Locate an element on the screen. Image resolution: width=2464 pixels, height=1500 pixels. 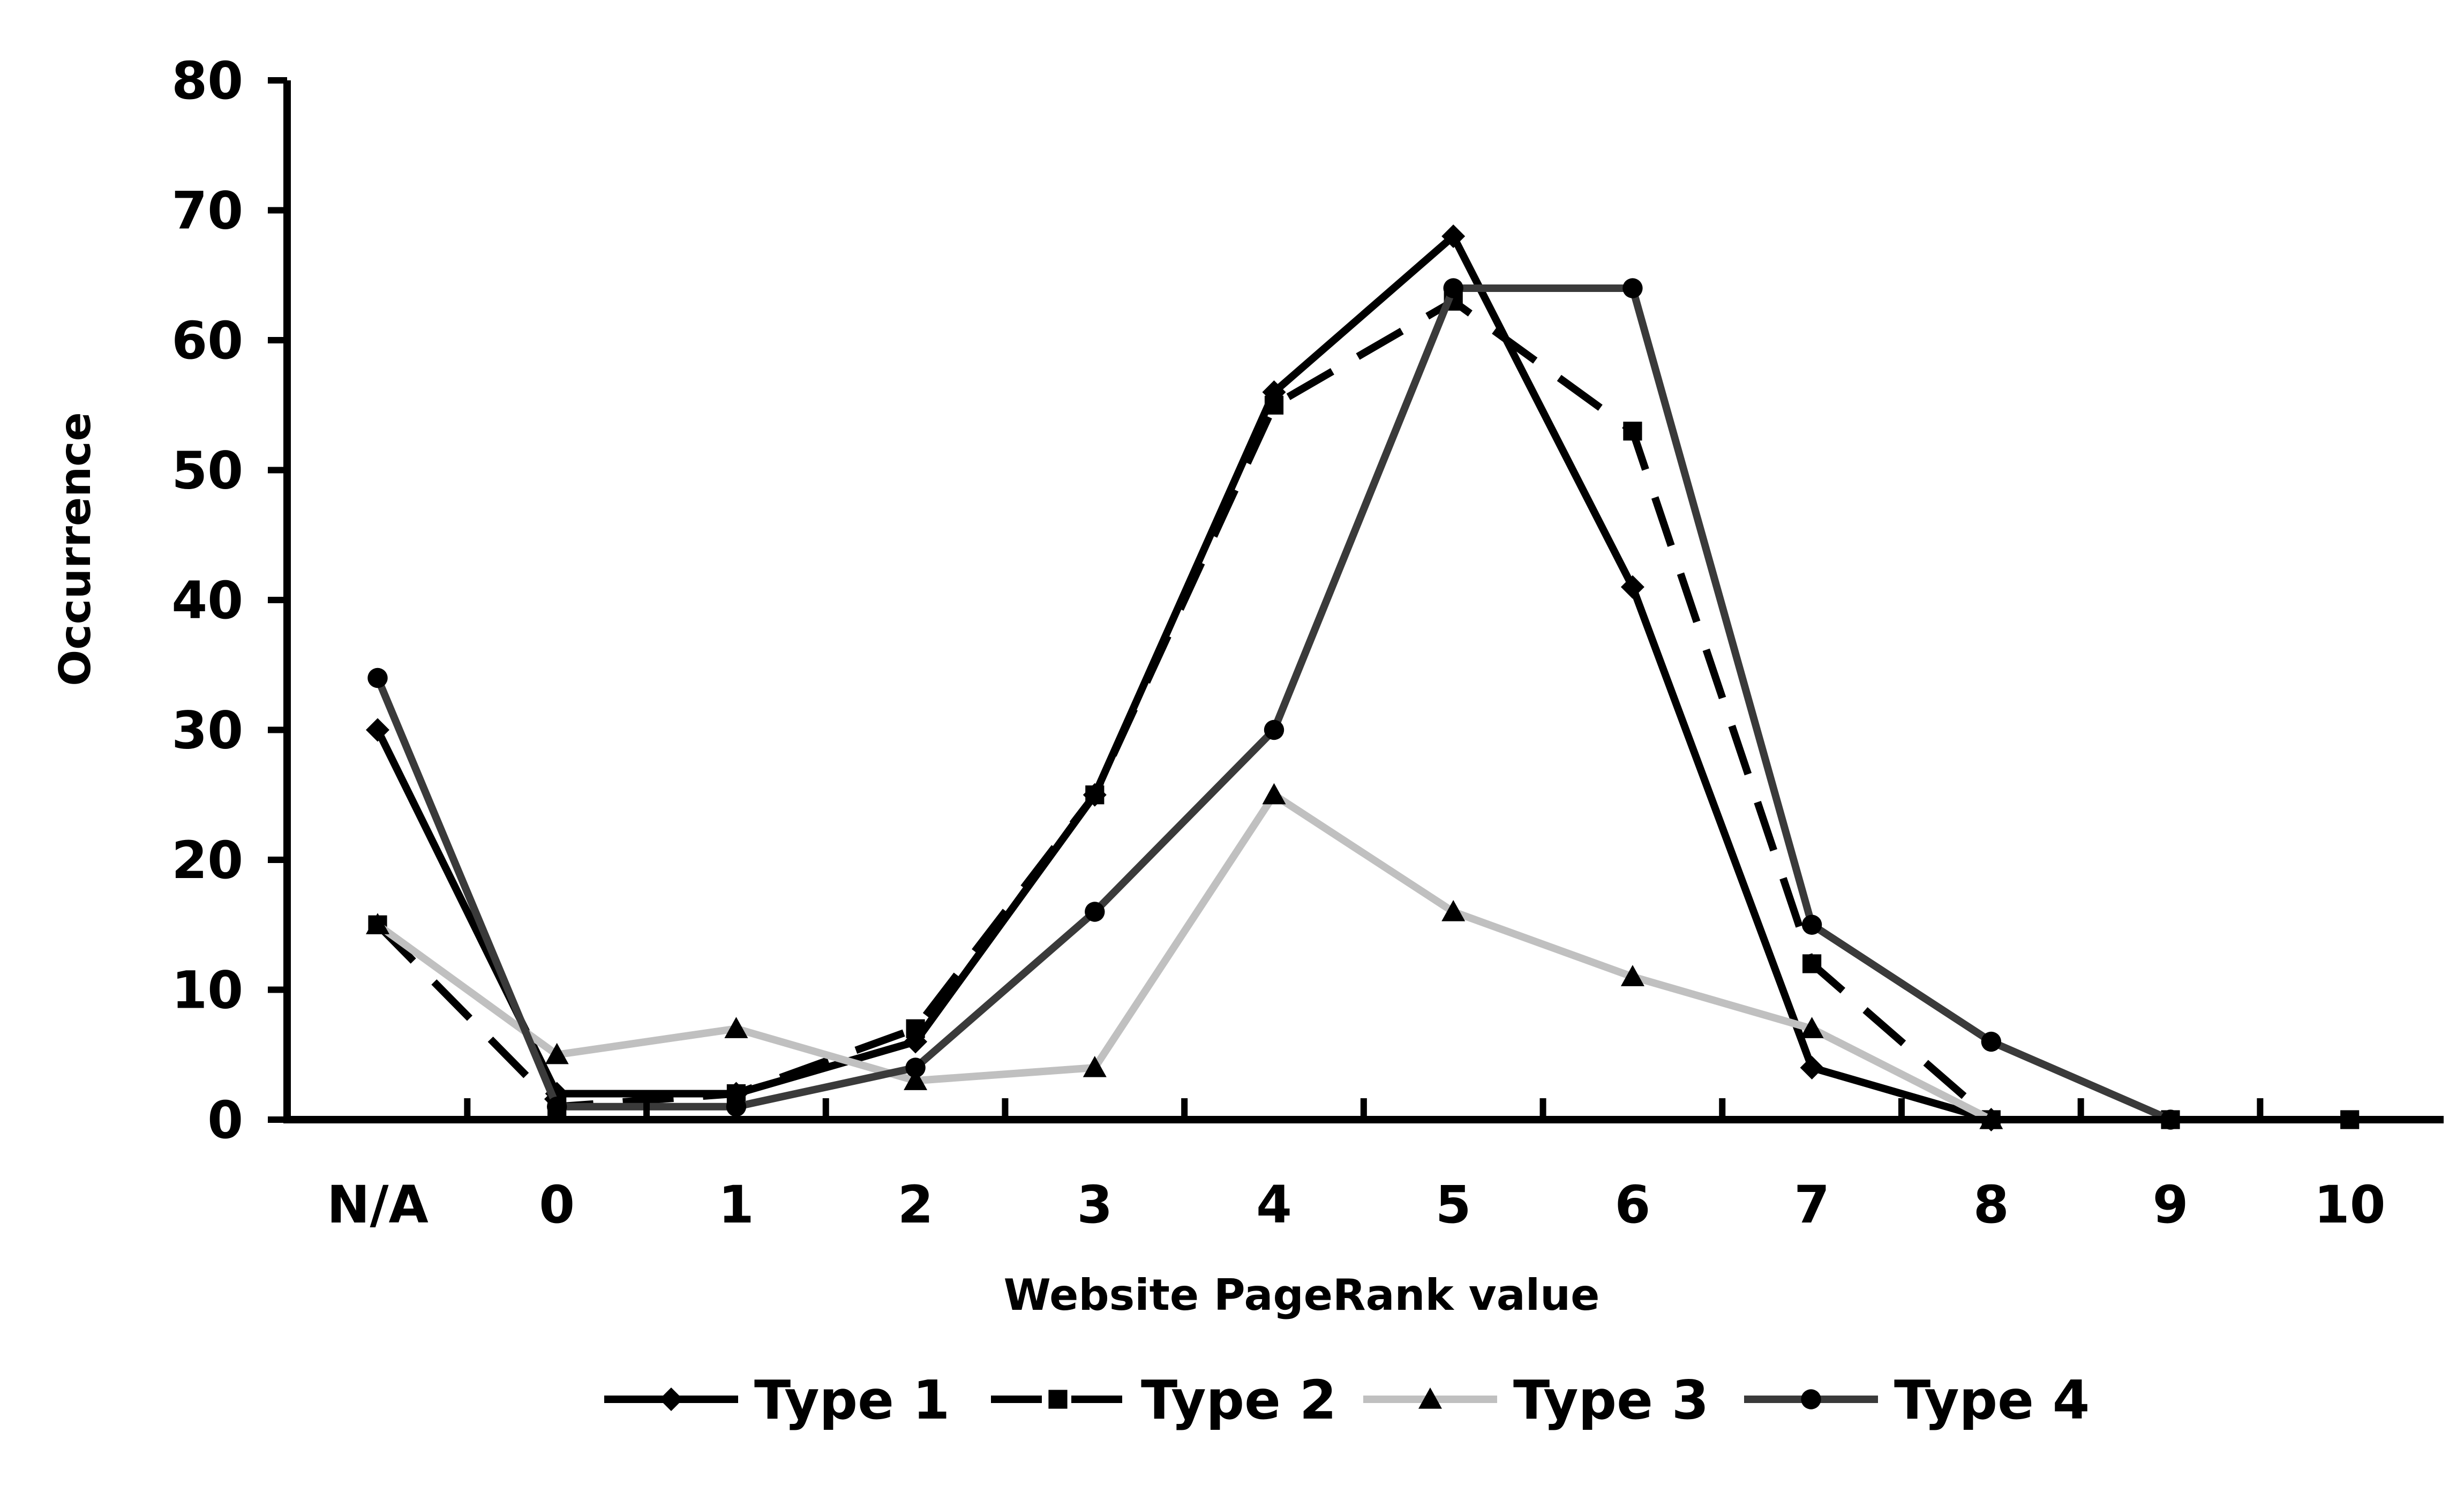
x-tick-label: 2 is located at coordinates (916, 1205).